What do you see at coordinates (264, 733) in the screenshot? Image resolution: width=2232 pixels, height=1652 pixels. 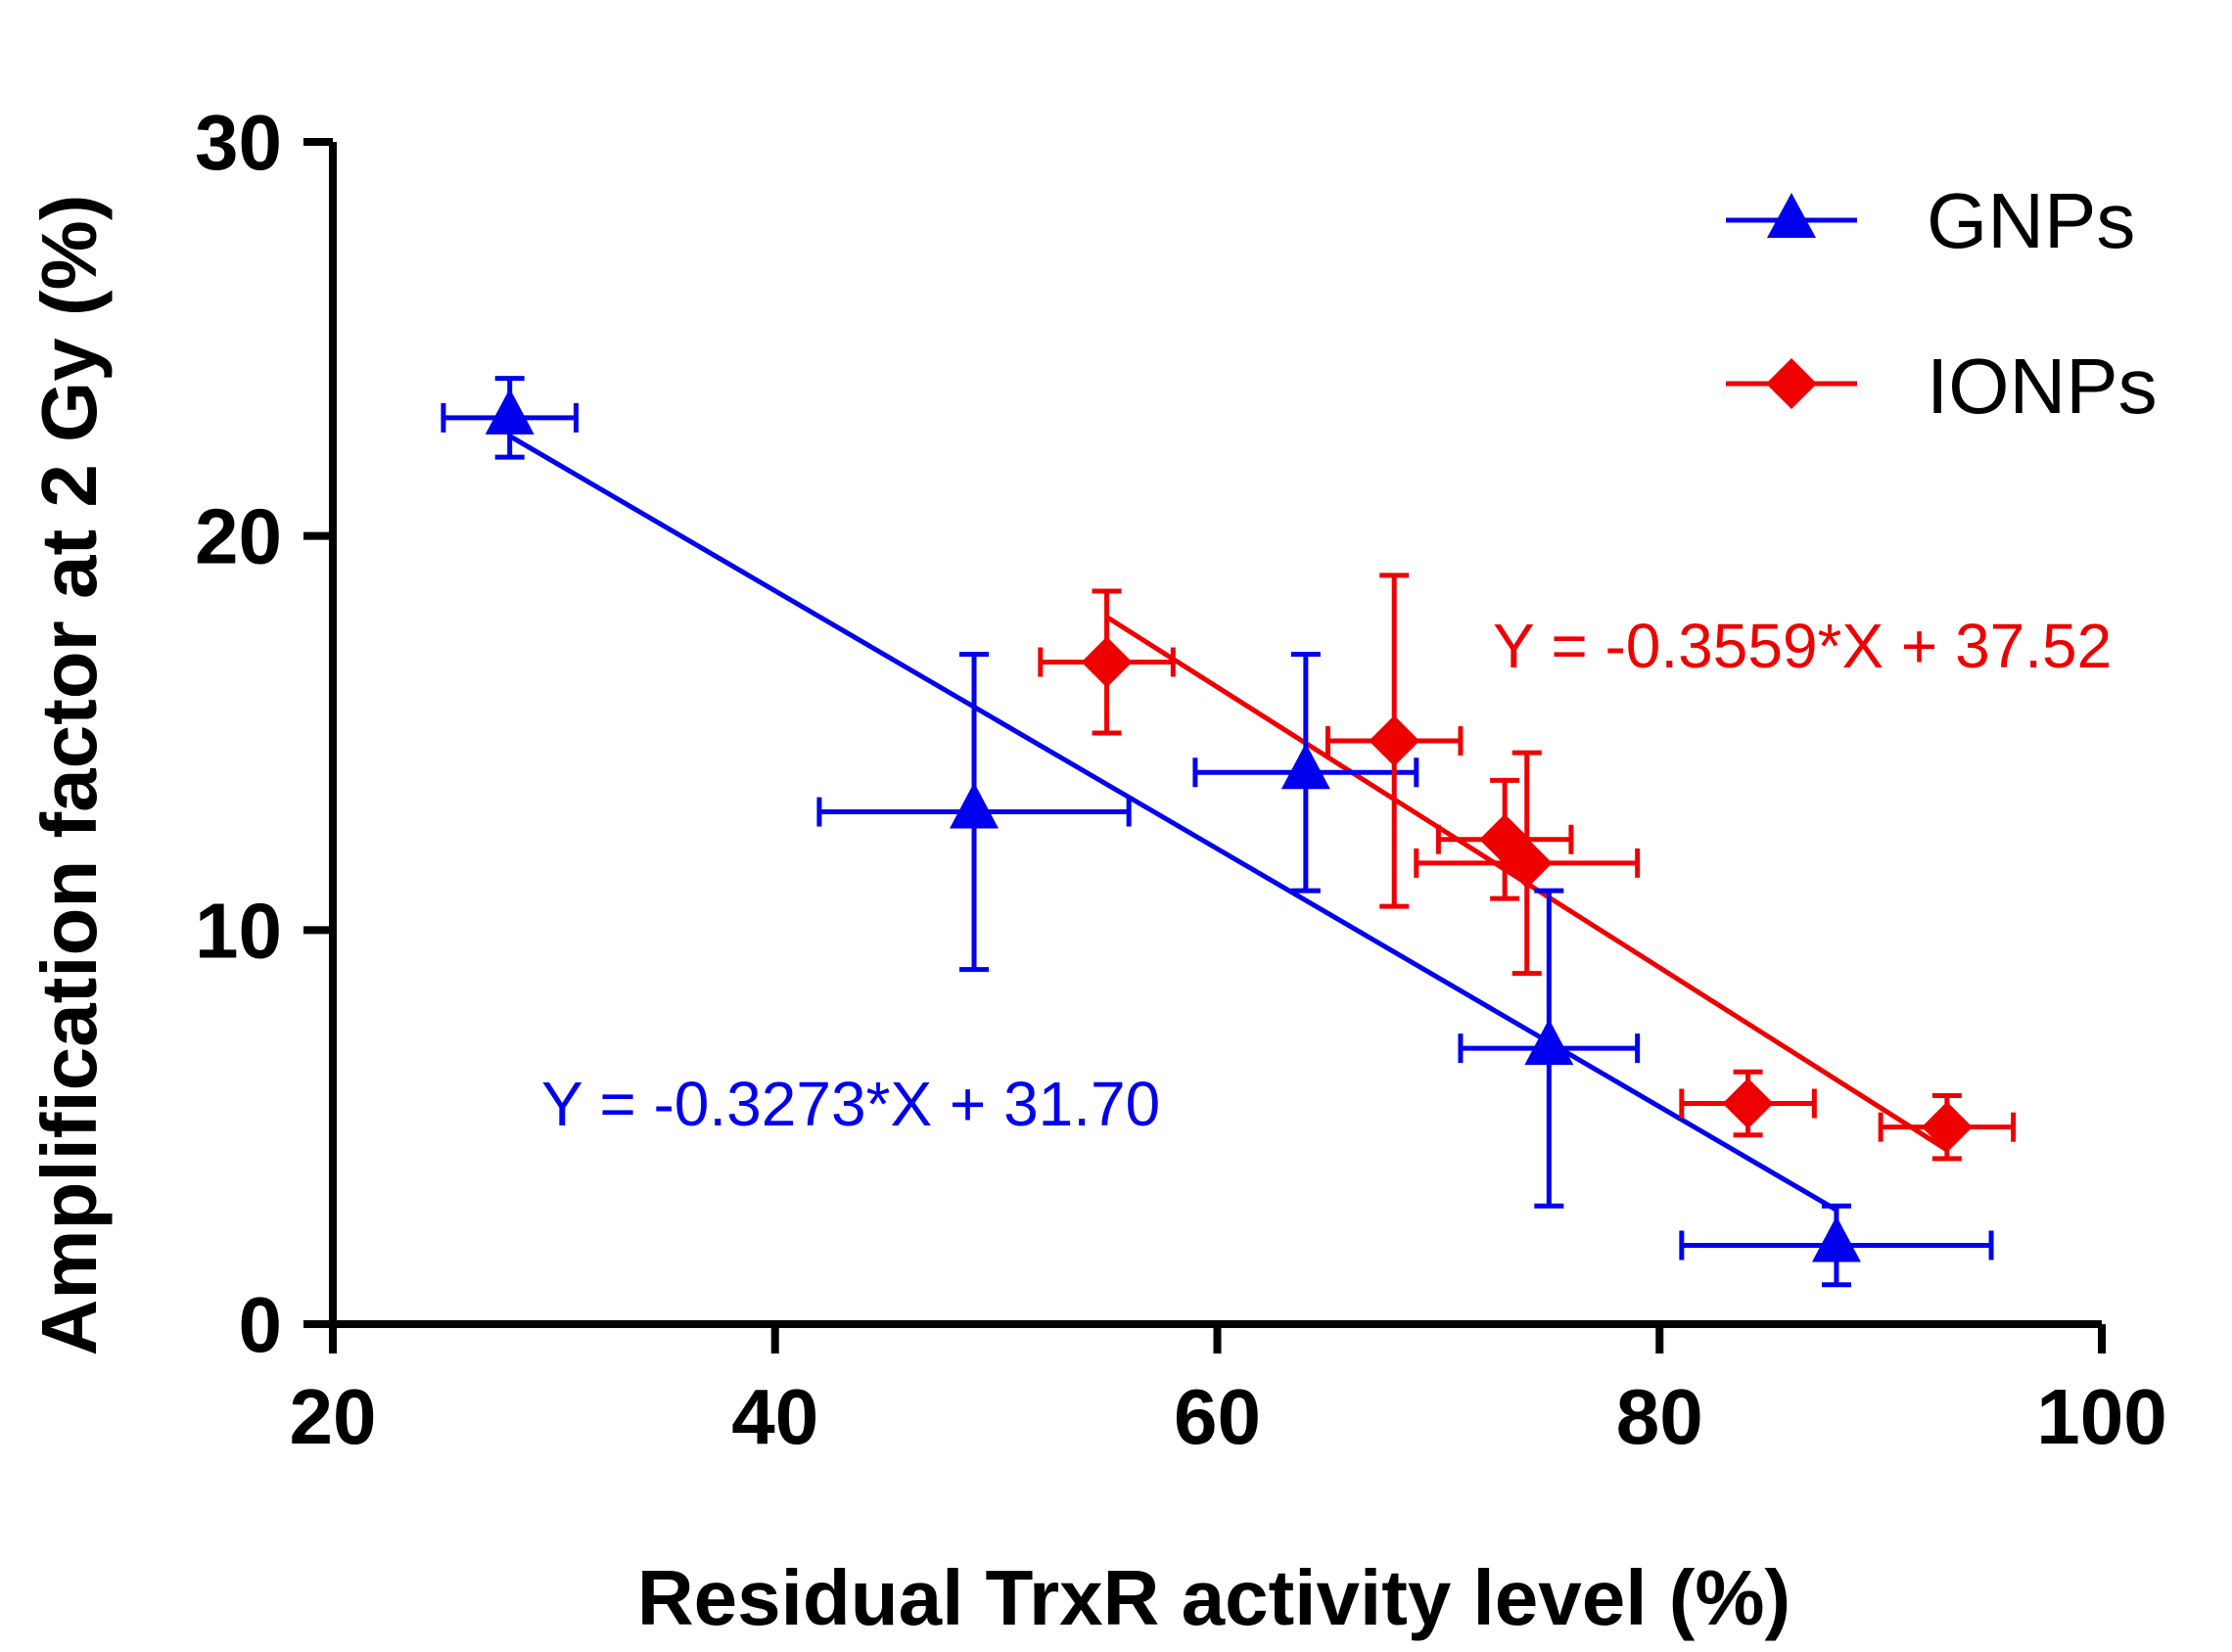 I see `y-axis-ticks: 0 10 20 30` at bounding box center [264, 733].